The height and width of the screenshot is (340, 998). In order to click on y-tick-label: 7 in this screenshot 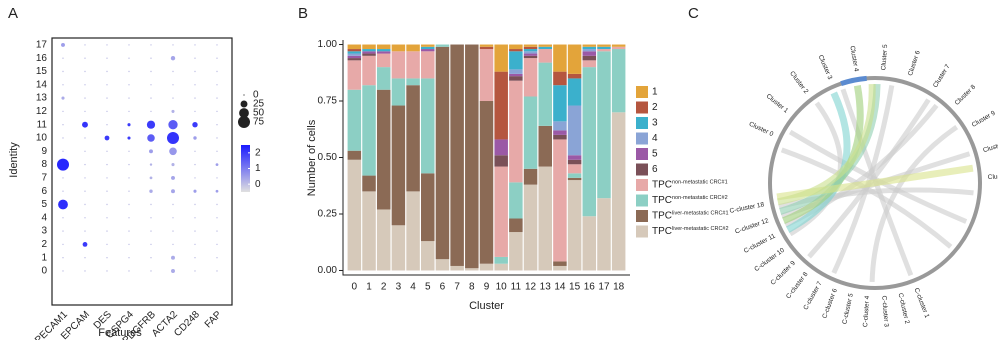, I will do `click(44, 178)`.